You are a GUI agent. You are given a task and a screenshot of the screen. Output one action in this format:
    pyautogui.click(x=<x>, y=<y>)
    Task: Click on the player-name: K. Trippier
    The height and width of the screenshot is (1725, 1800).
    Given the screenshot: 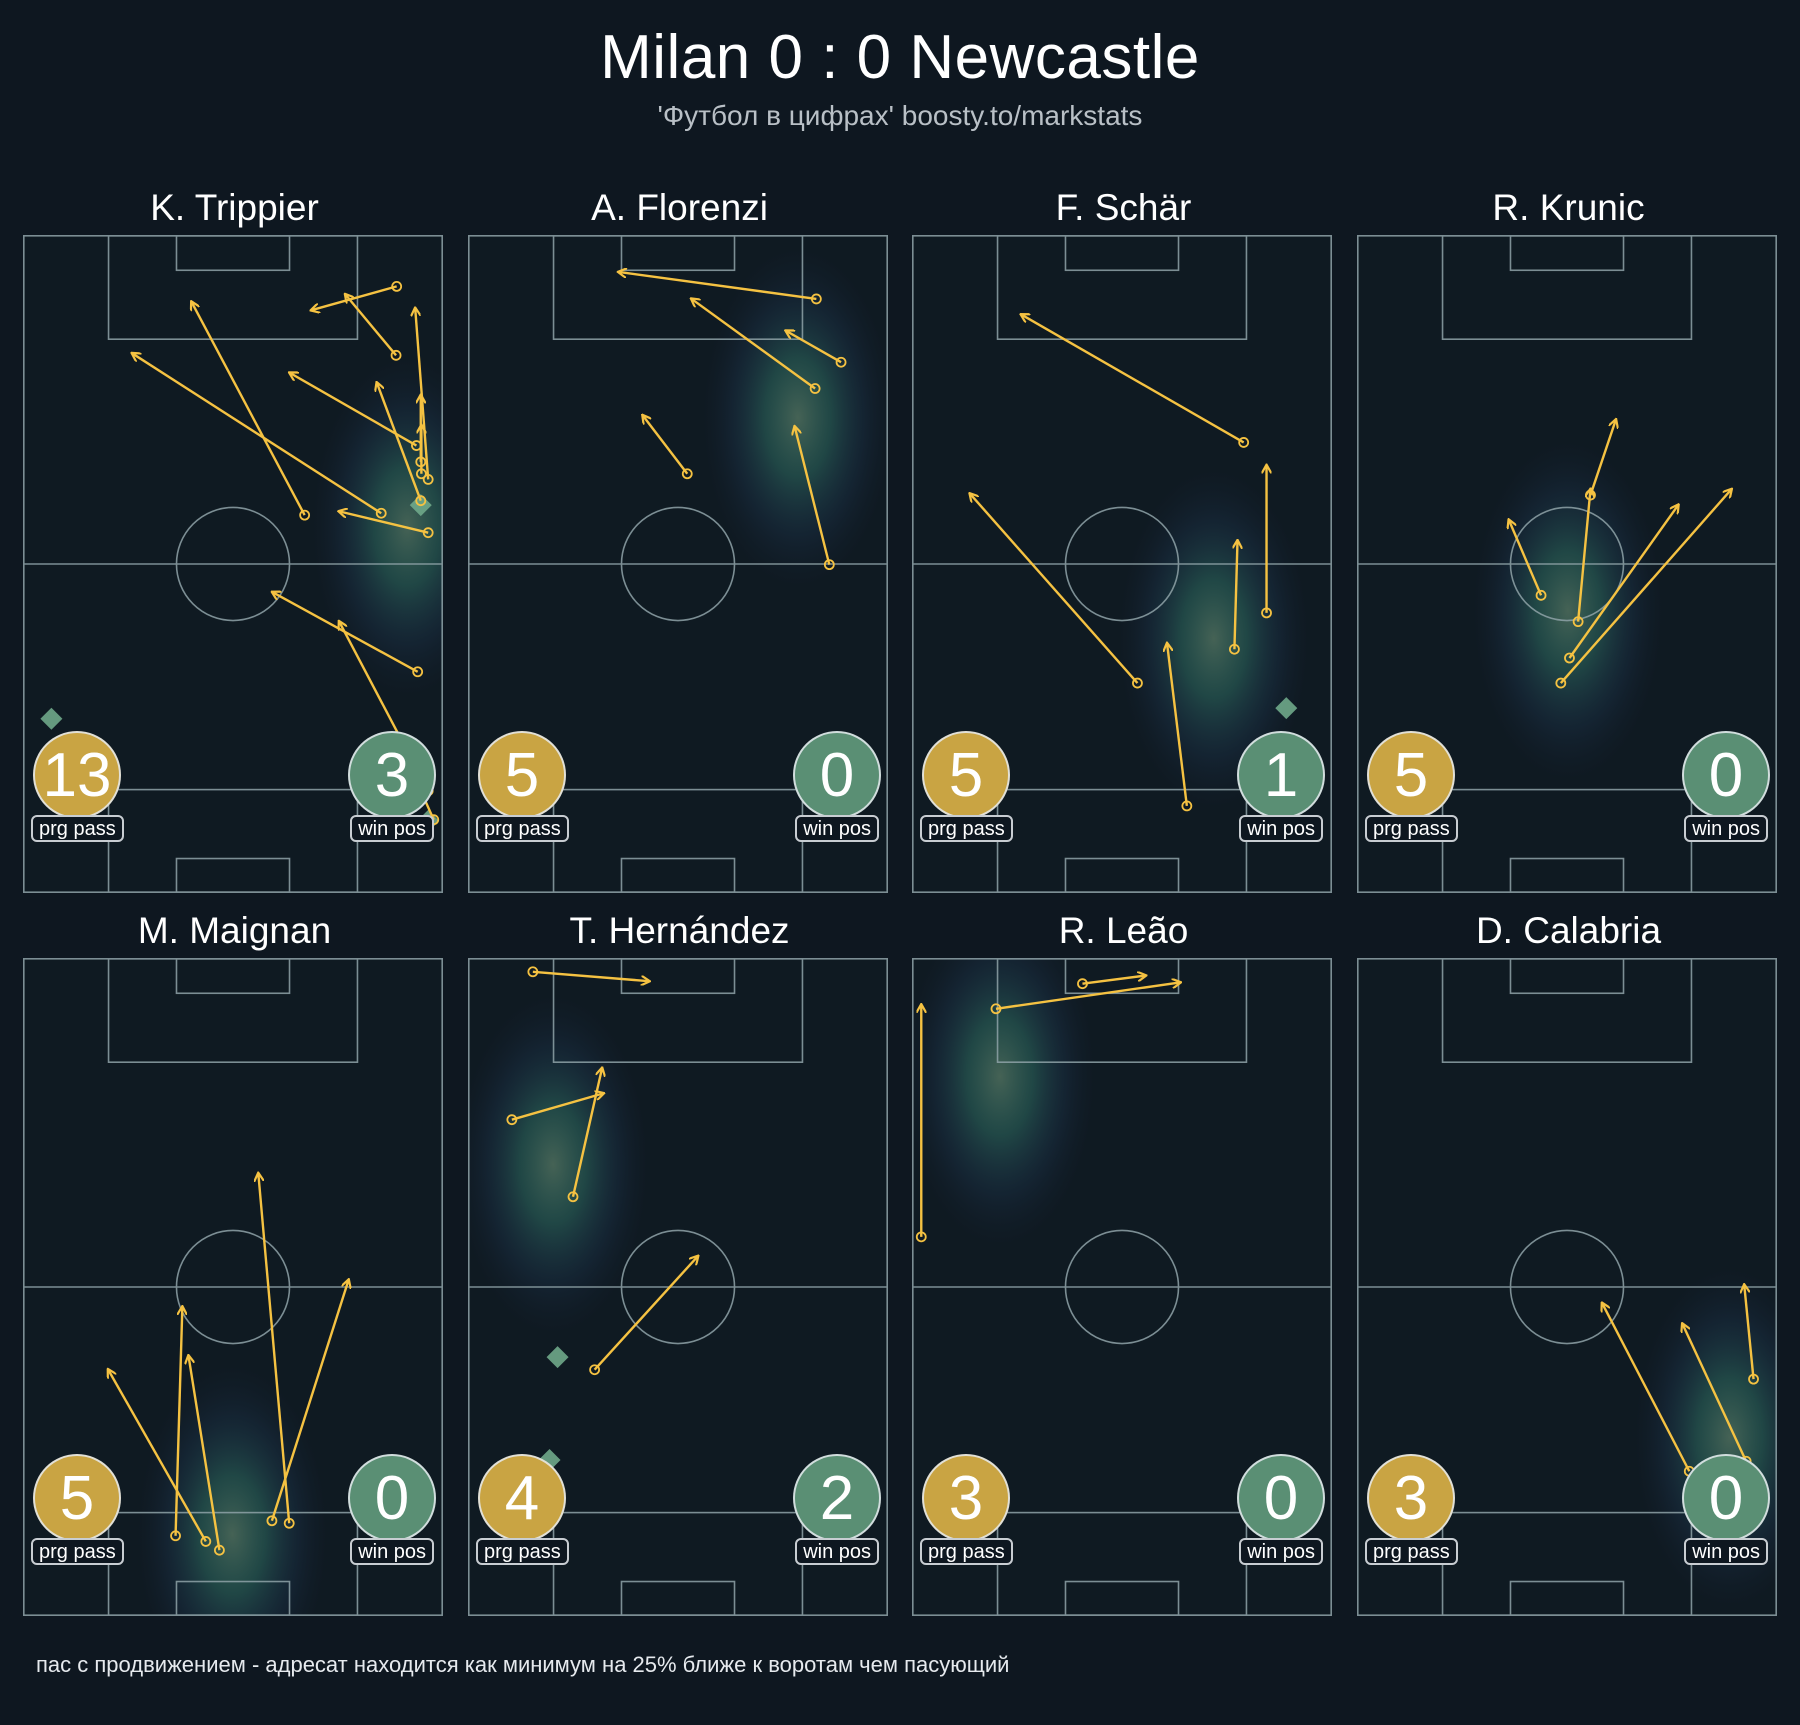 What is the action you would take?
    pyautogui.click(x=234, y=207)
    